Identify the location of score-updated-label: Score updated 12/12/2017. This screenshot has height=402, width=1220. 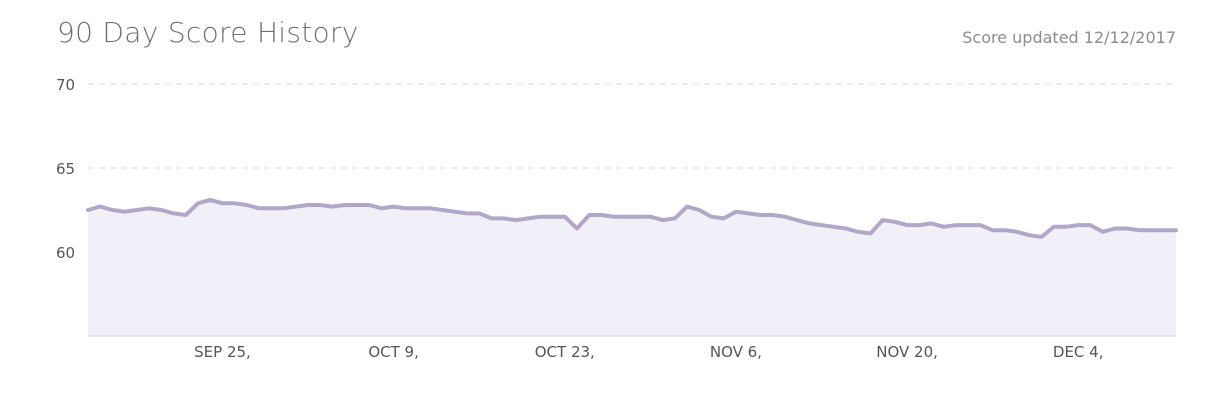
(1069, 37).